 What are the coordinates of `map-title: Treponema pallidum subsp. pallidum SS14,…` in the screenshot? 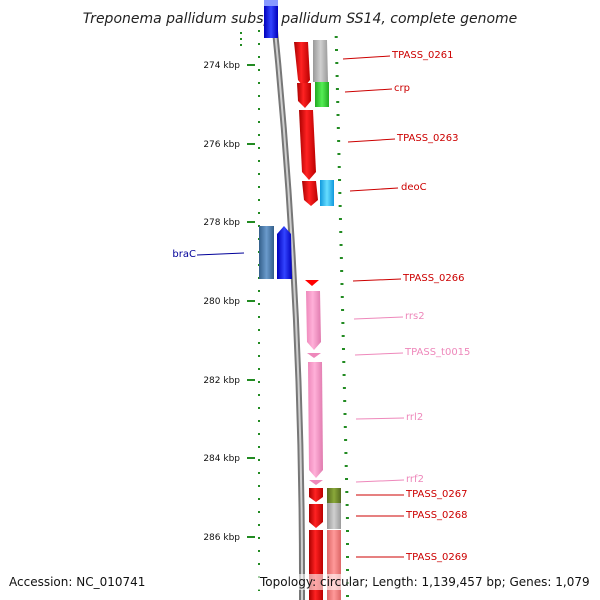 It's located at (300, 19).